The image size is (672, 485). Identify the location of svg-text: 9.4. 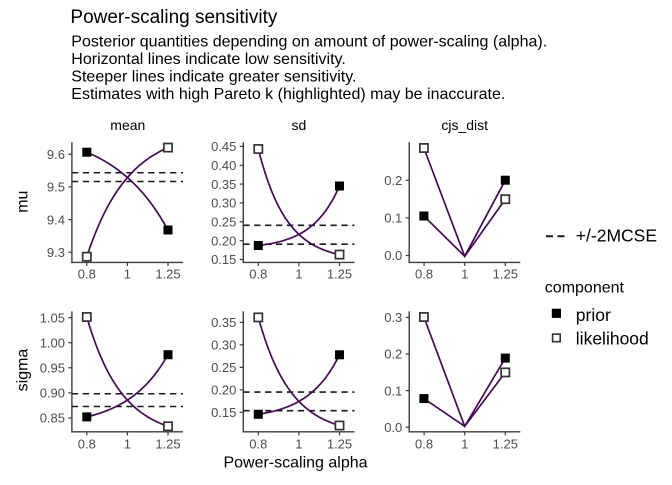
(56, 219).